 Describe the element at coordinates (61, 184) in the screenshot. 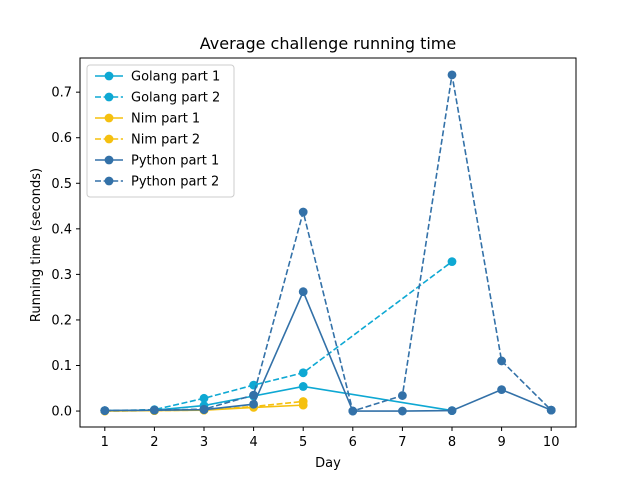

I see `y-tick-label: 0.5` at that location.